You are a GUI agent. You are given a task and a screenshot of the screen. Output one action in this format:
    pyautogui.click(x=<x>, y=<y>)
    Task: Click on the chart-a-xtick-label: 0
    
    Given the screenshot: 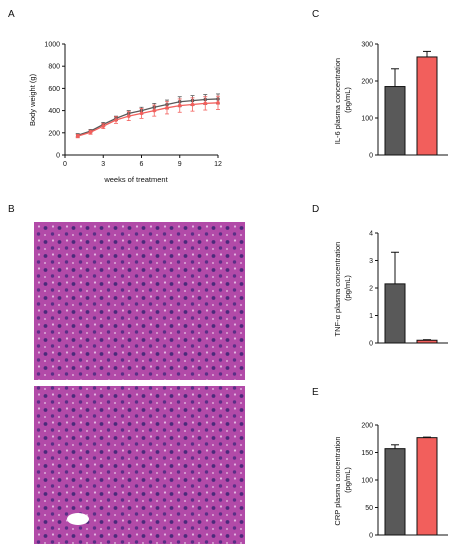 What is the action you would take?
    pyautogui.click(x=65, y=164)
    